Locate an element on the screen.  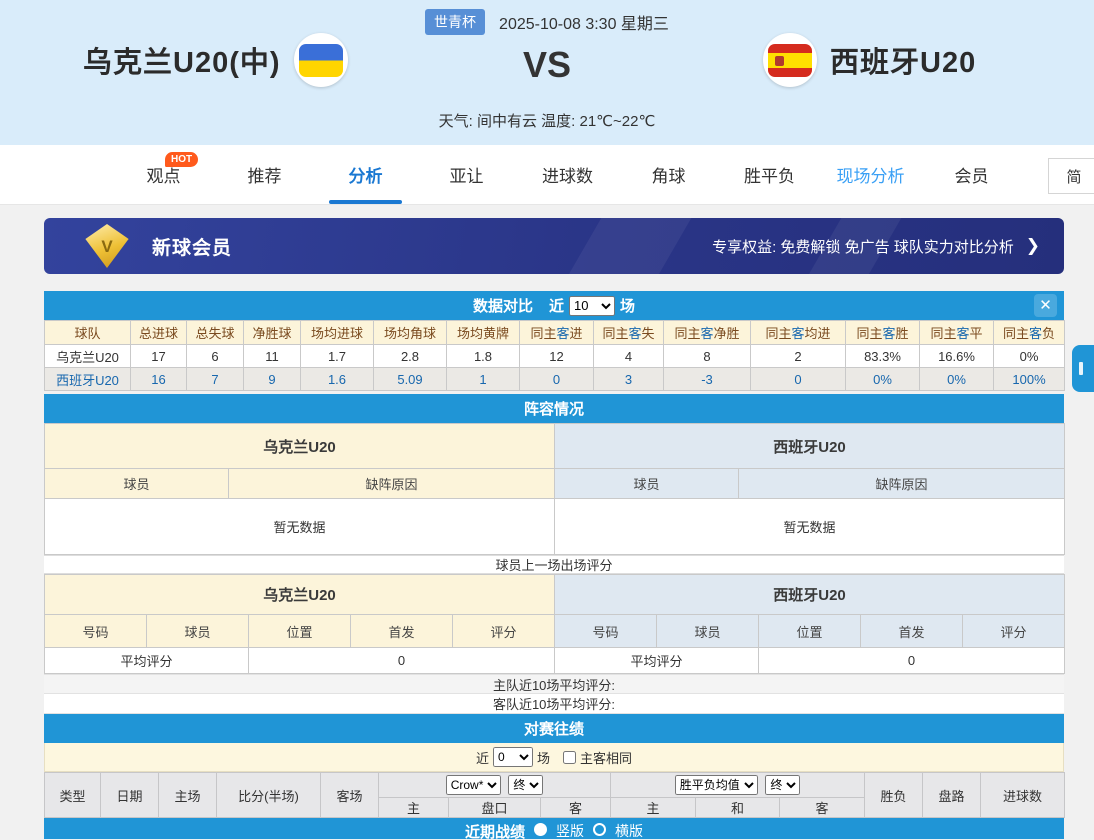
home-avg-value: 0 is located at coordinates (401, 660).